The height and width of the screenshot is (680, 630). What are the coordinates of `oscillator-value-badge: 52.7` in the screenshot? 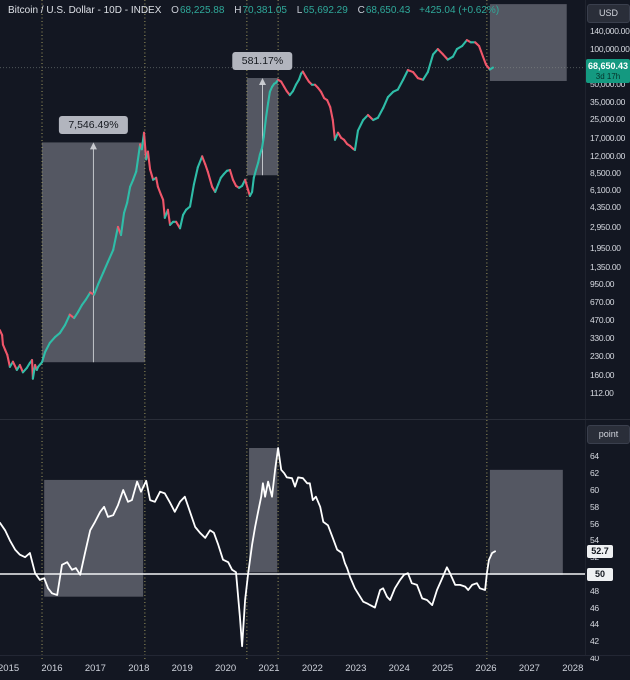 It's located at (600, 551).